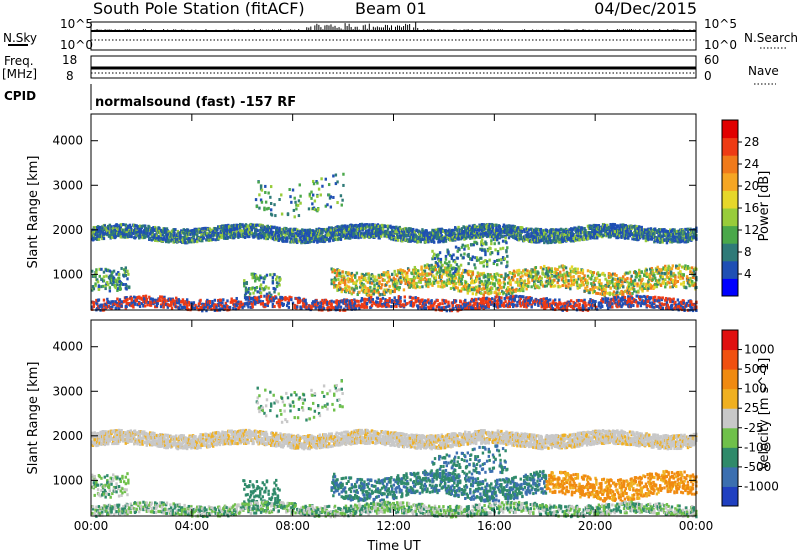 This screenshot has height=558, width=800. Describe the element at coordinates (771, 38) in the screenshot. I see `nsearch-label: N.Search` at that location.